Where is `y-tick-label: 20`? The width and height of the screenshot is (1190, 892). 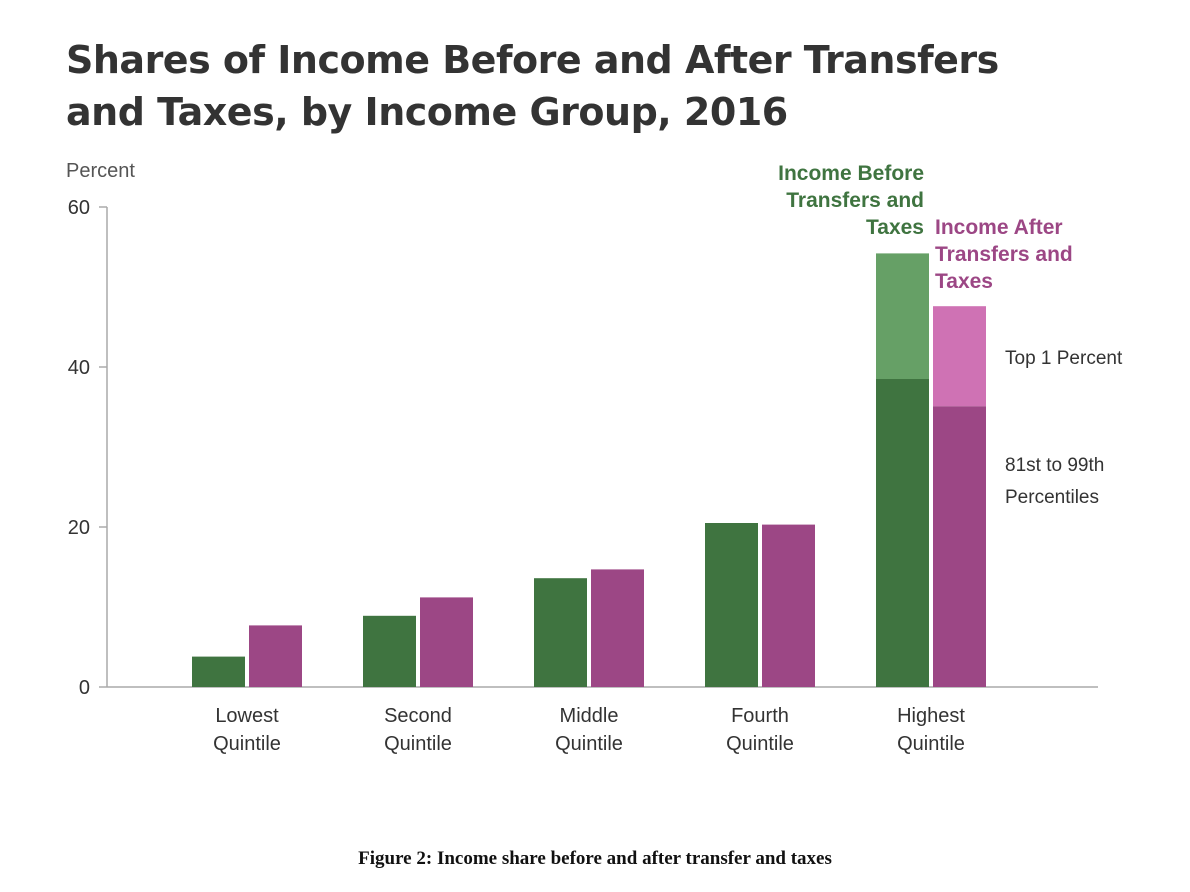
y-tick-label: 20 is located at coordinates (79, 528).